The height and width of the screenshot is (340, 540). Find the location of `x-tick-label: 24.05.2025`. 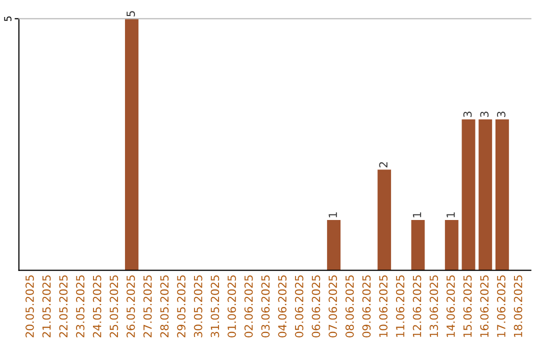

x-tick-label: 24.05.2025 is located at coordinates (97, 306).